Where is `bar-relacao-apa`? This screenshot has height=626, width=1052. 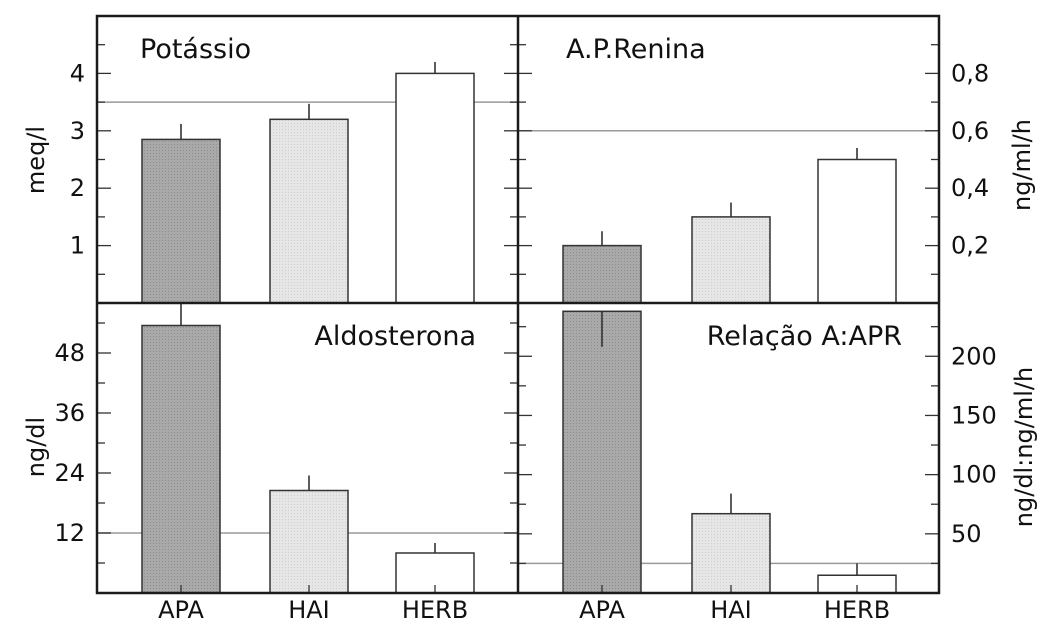
bar-relacao-apa is located at coordinates (602, 452).